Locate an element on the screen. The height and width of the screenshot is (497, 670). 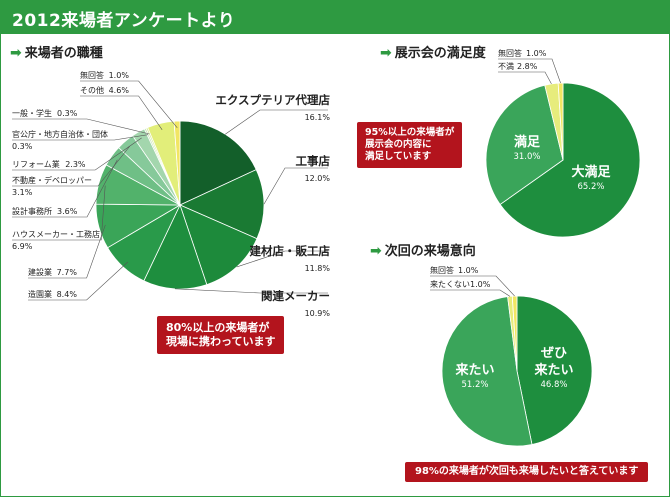
satisfaction-inpct-1: 31.0% is located at coordinates (526, 157).